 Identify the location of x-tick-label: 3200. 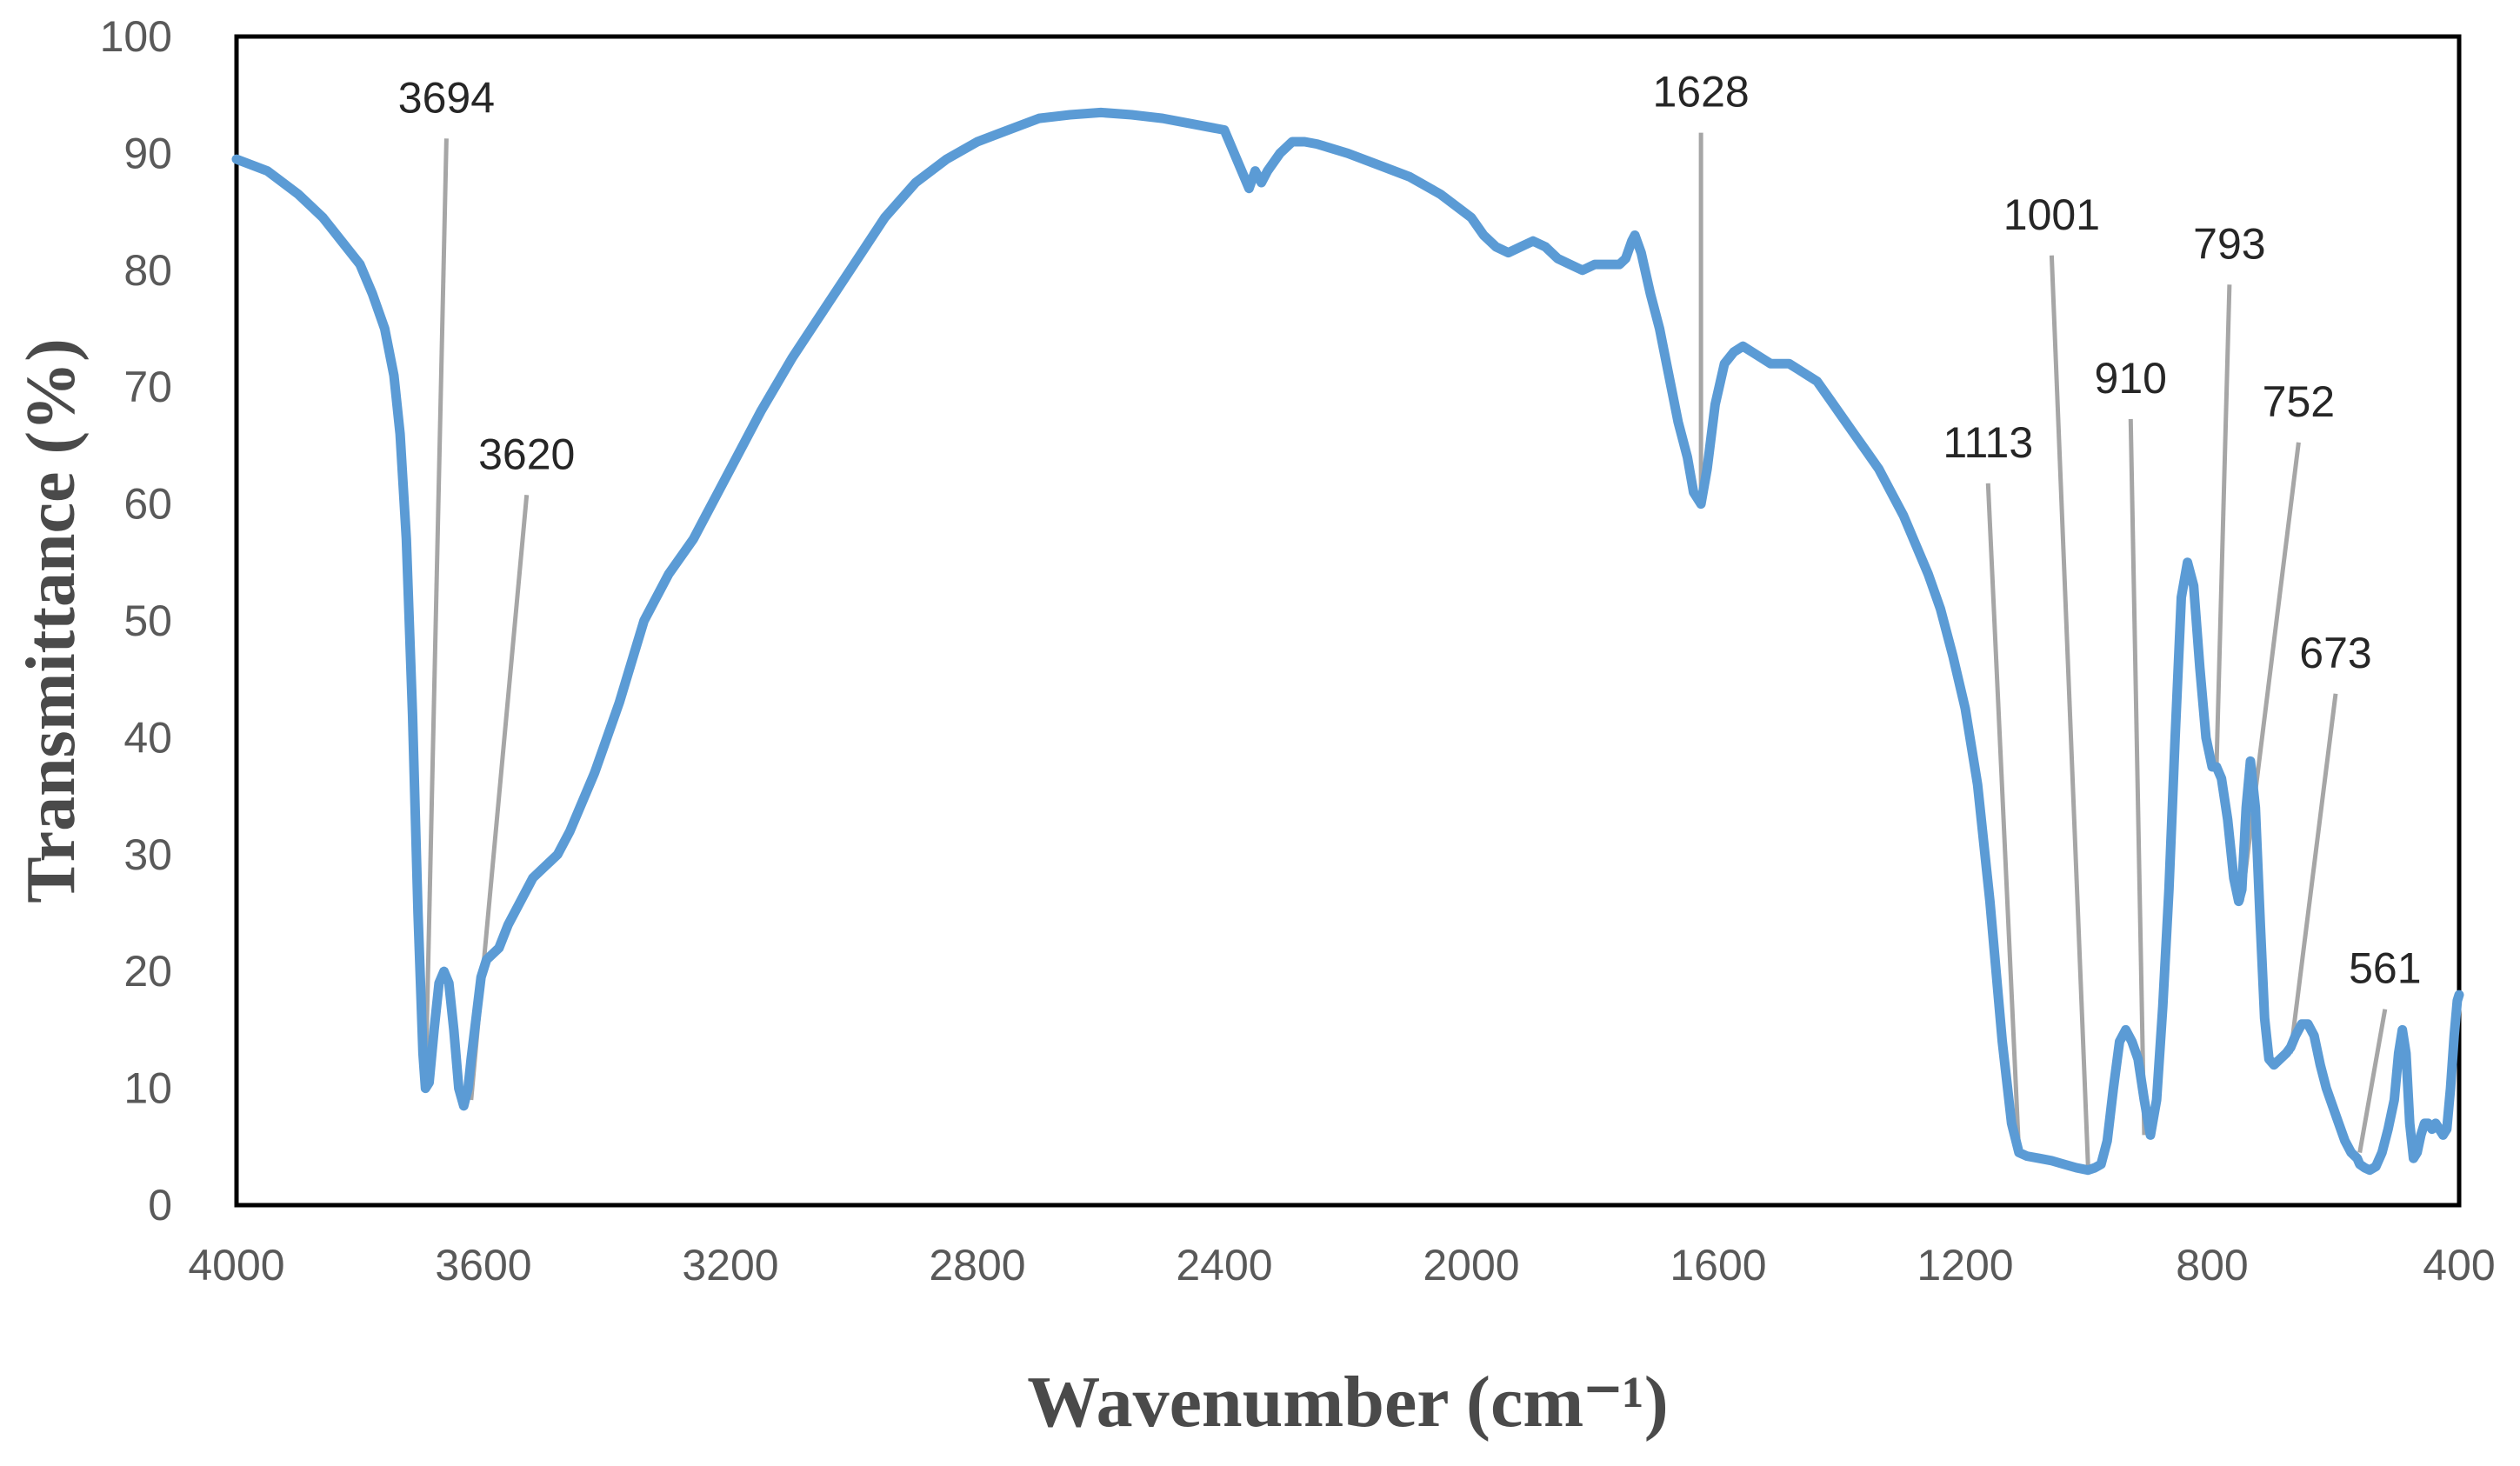
(730, 1265).